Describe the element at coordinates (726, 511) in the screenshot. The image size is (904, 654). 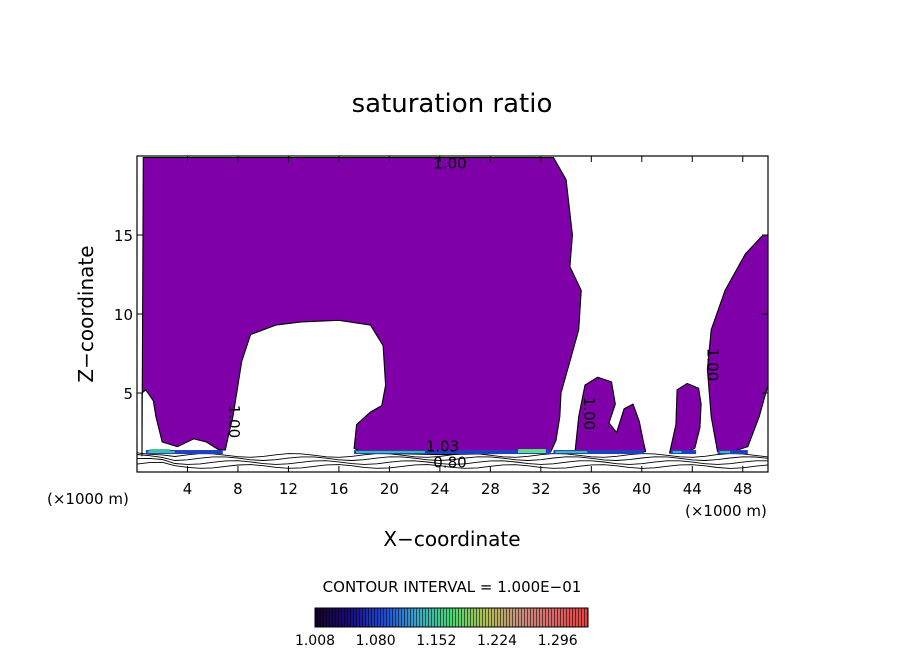
I see `x-unit-right: (×1000 m)` at that location.